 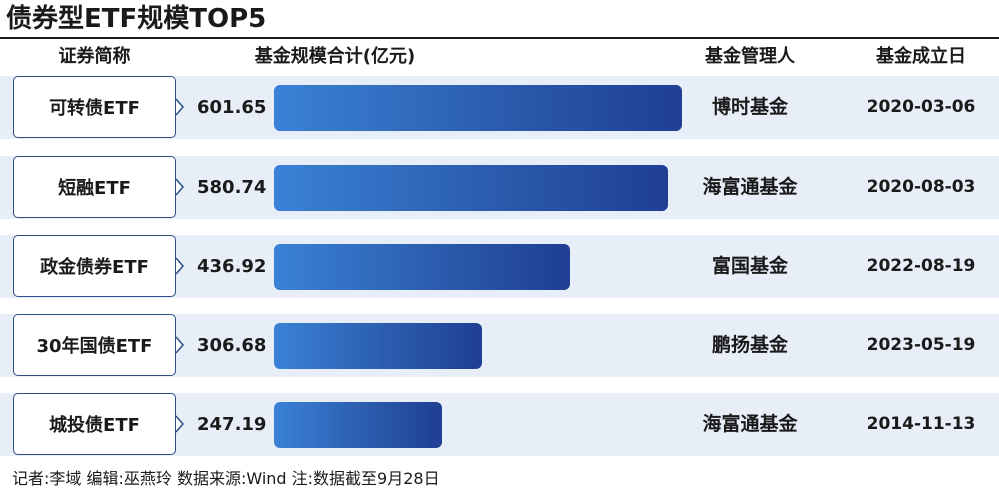 What do you see at coordinates (499, 38) in the screenshot?
I see `title-divider` at bounding box center [499, 38].